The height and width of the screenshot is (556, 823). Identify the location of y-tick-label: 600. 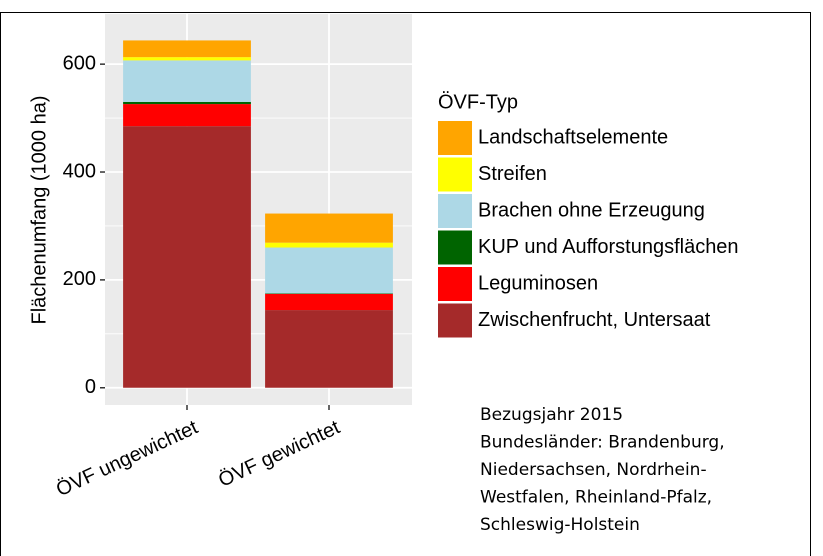
(79, 63).